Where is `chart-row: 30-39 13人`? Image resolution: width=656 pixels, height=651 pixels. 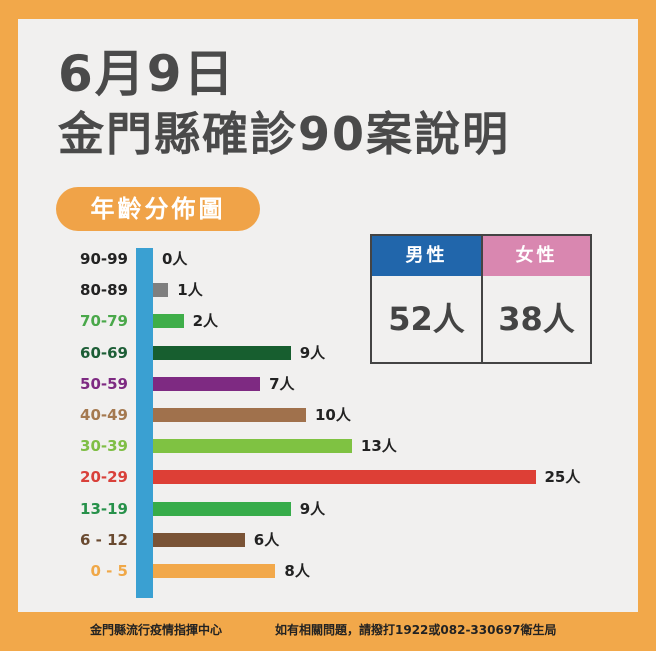
chart-row: 30-39 13人 is located at coordinates (328, 446).